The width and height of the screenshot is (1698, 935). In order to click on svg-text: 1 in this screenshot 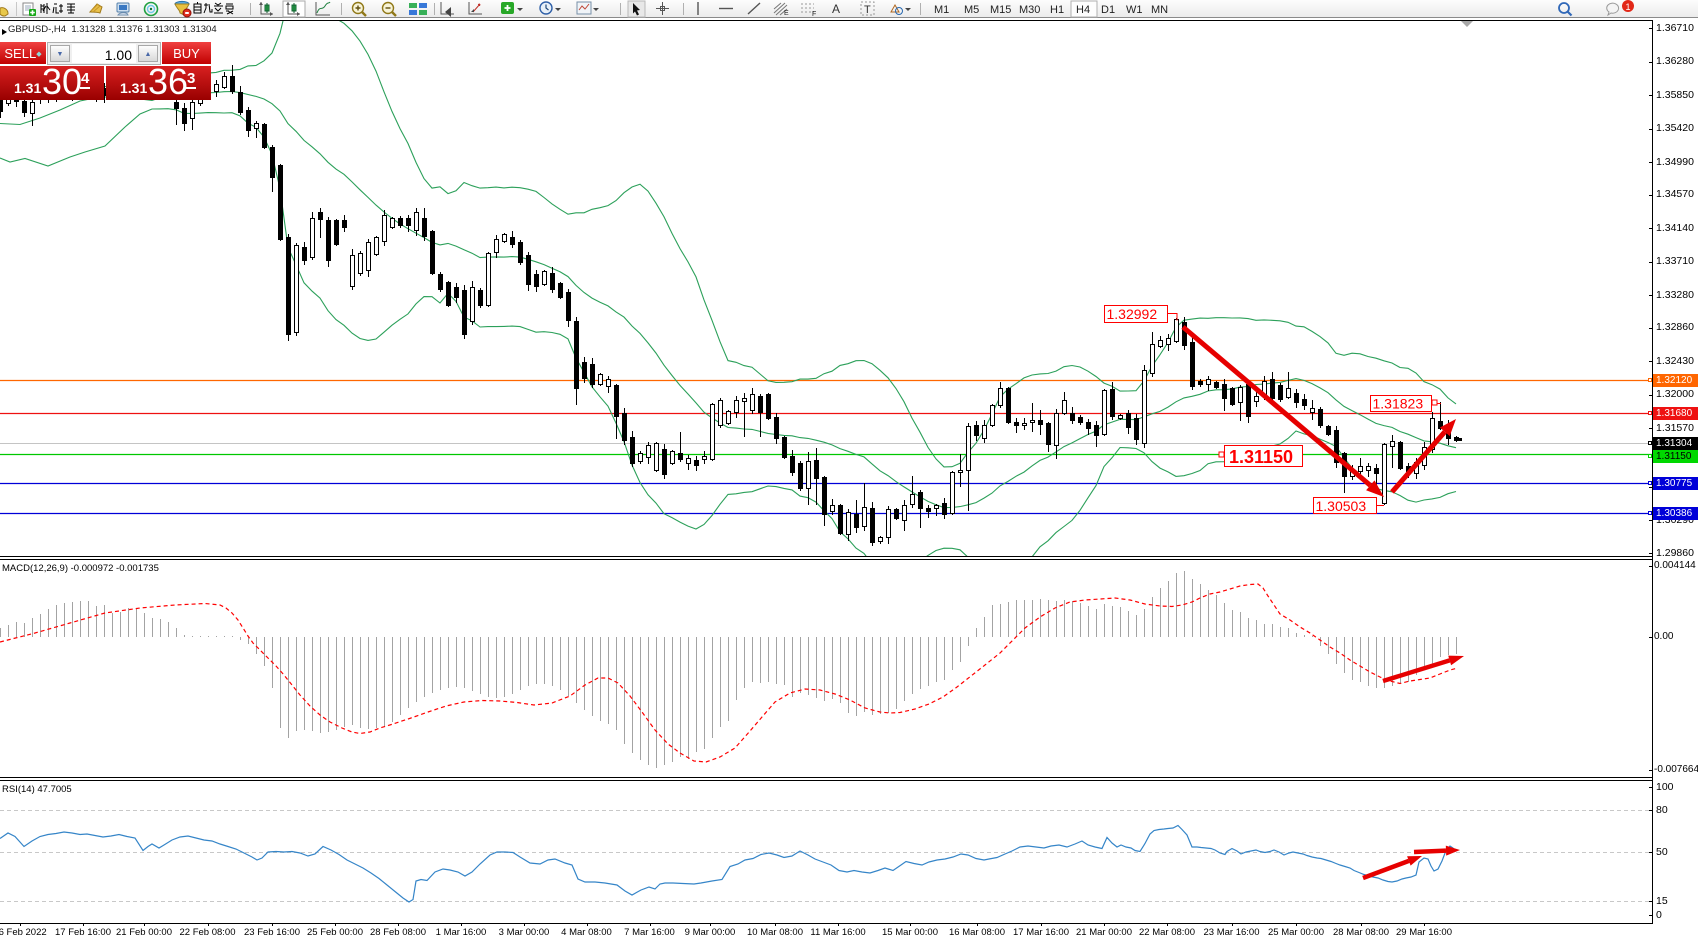, I will do `click(1628, 7)`.